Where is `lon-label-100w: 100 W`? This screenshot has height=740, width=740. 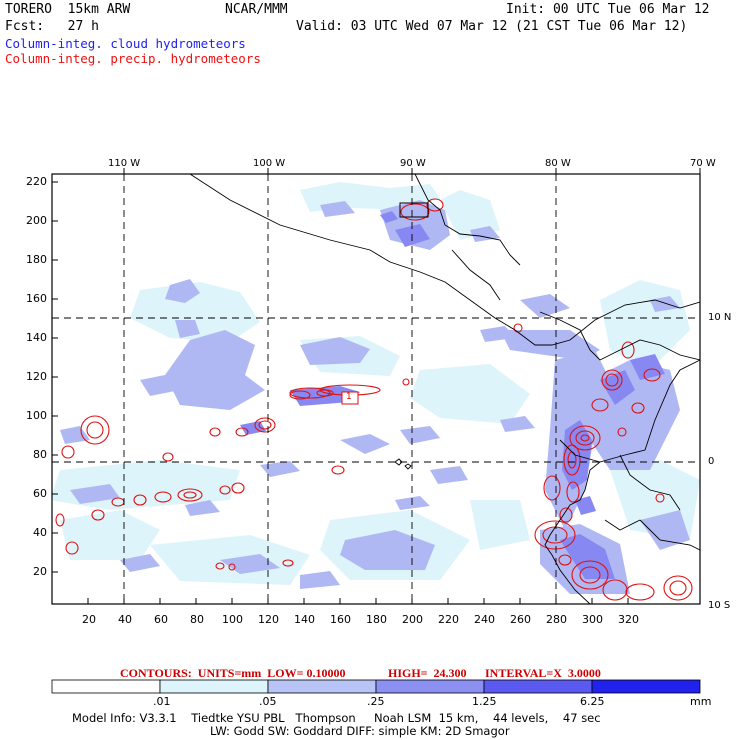
lon-label-100w: 100 W is located at coordinates (269, 163).